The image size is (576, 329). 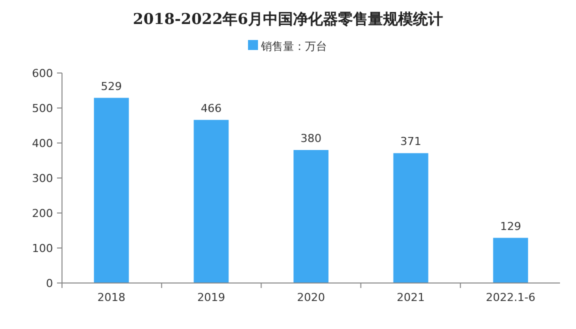 I want to click on data-label: 529, so click(x=111, y=86).